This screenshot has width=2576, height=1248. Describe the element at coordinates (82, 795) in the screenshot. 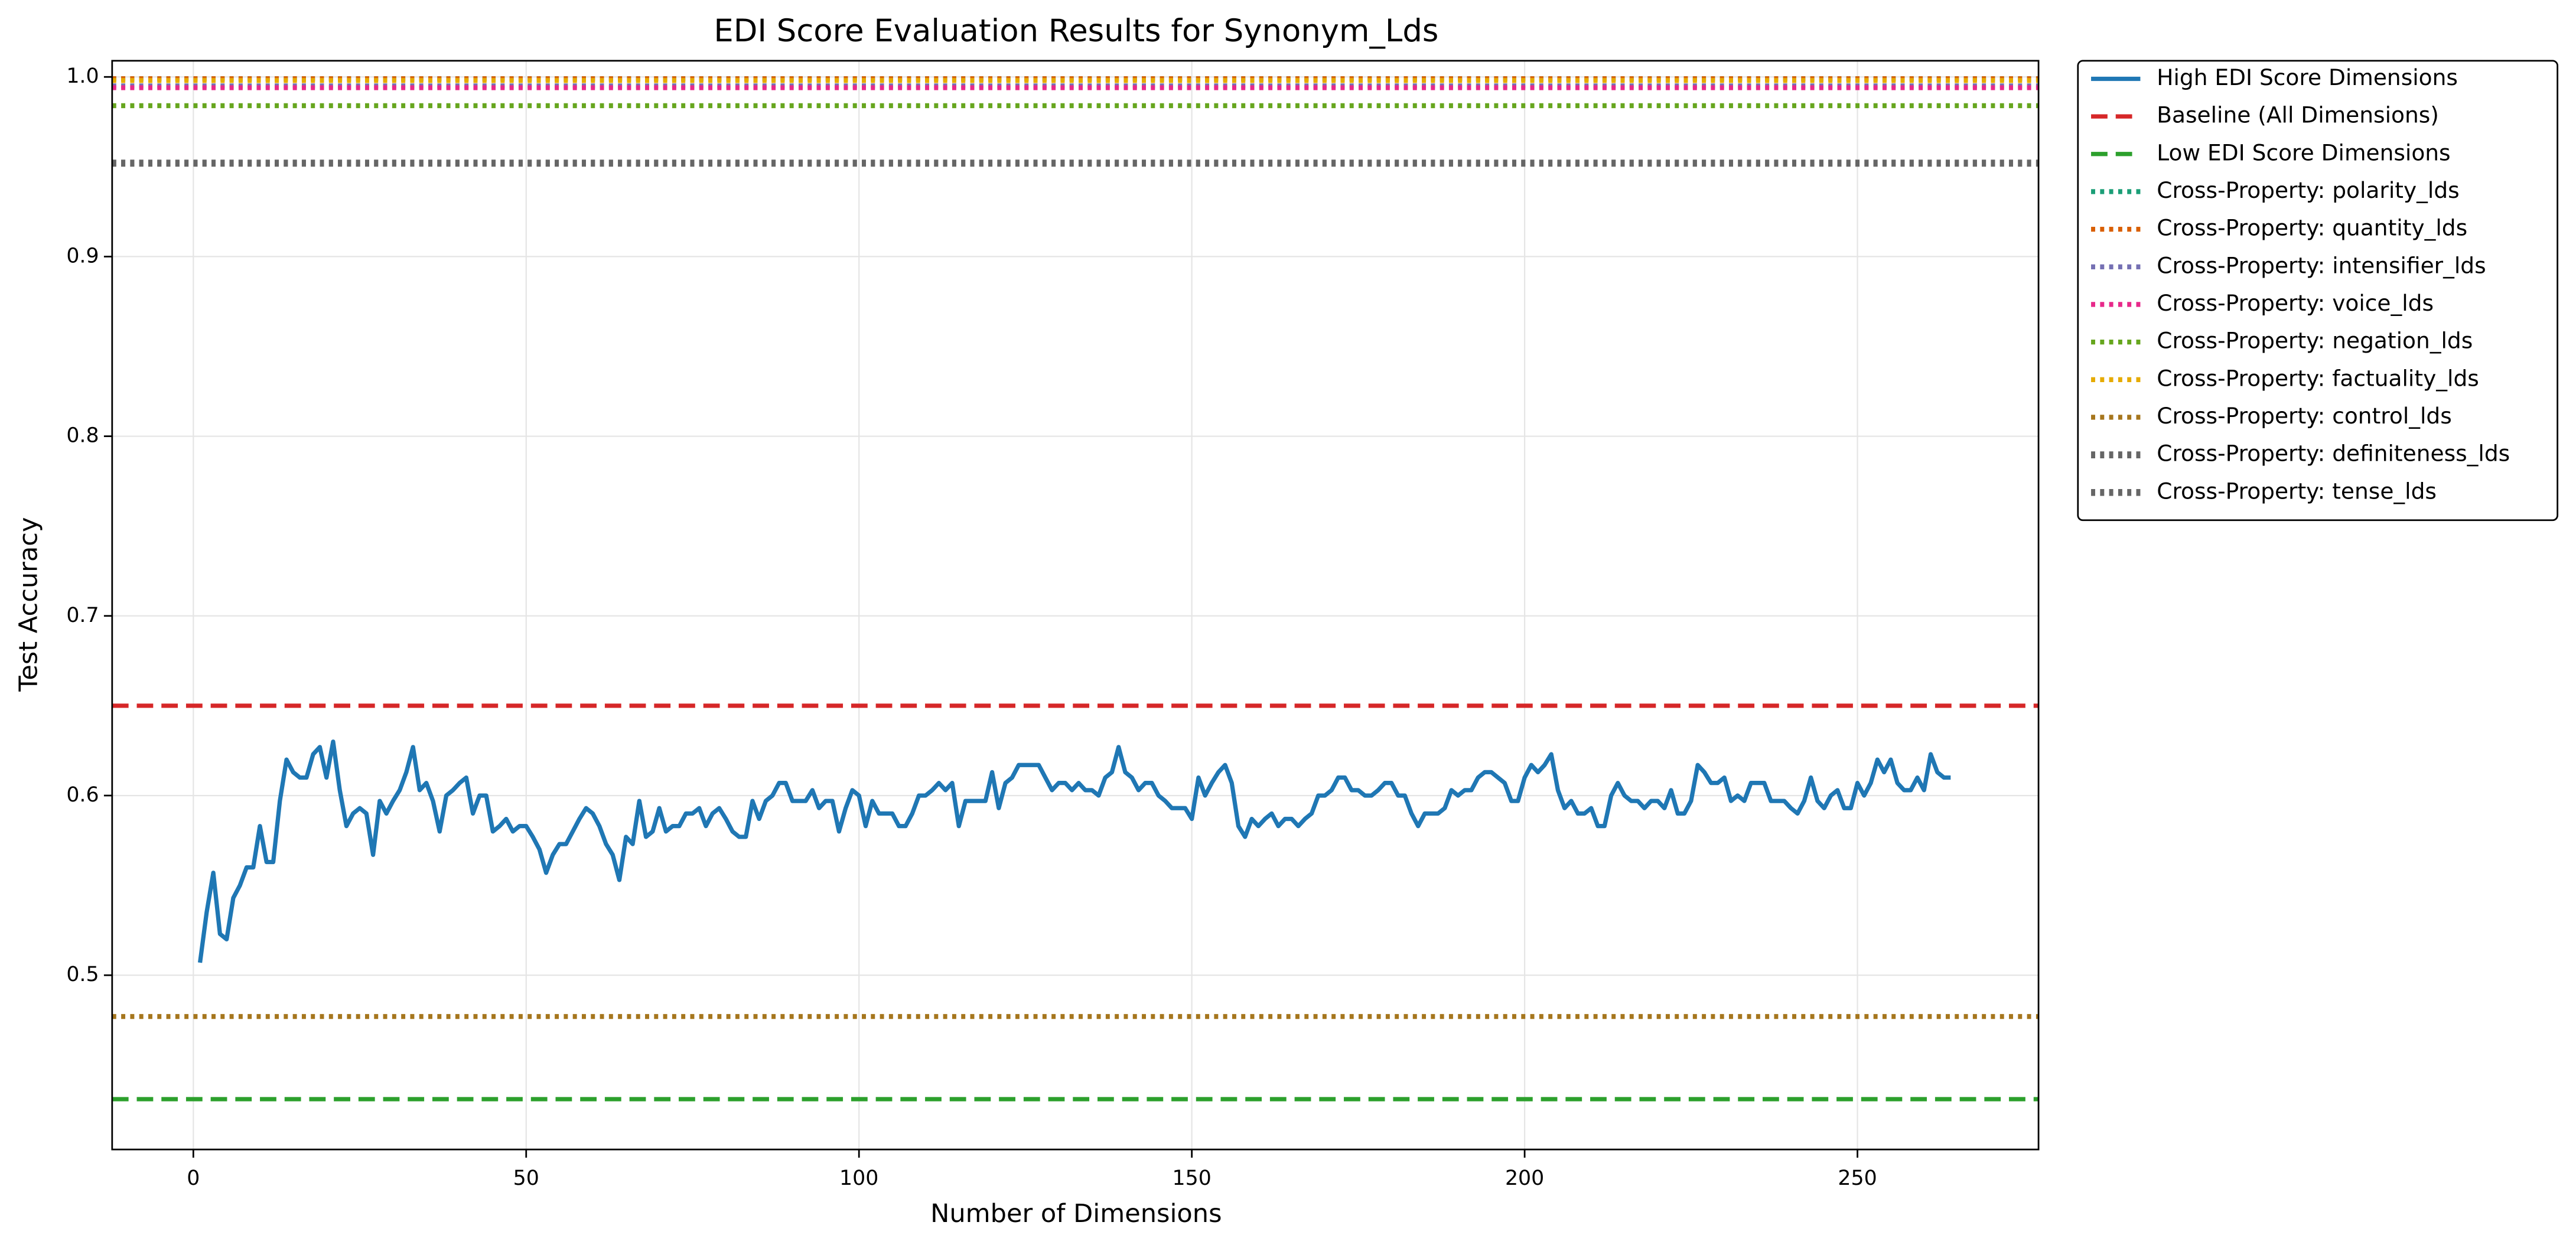

I see `y-tick-label: 0.6` at that location.